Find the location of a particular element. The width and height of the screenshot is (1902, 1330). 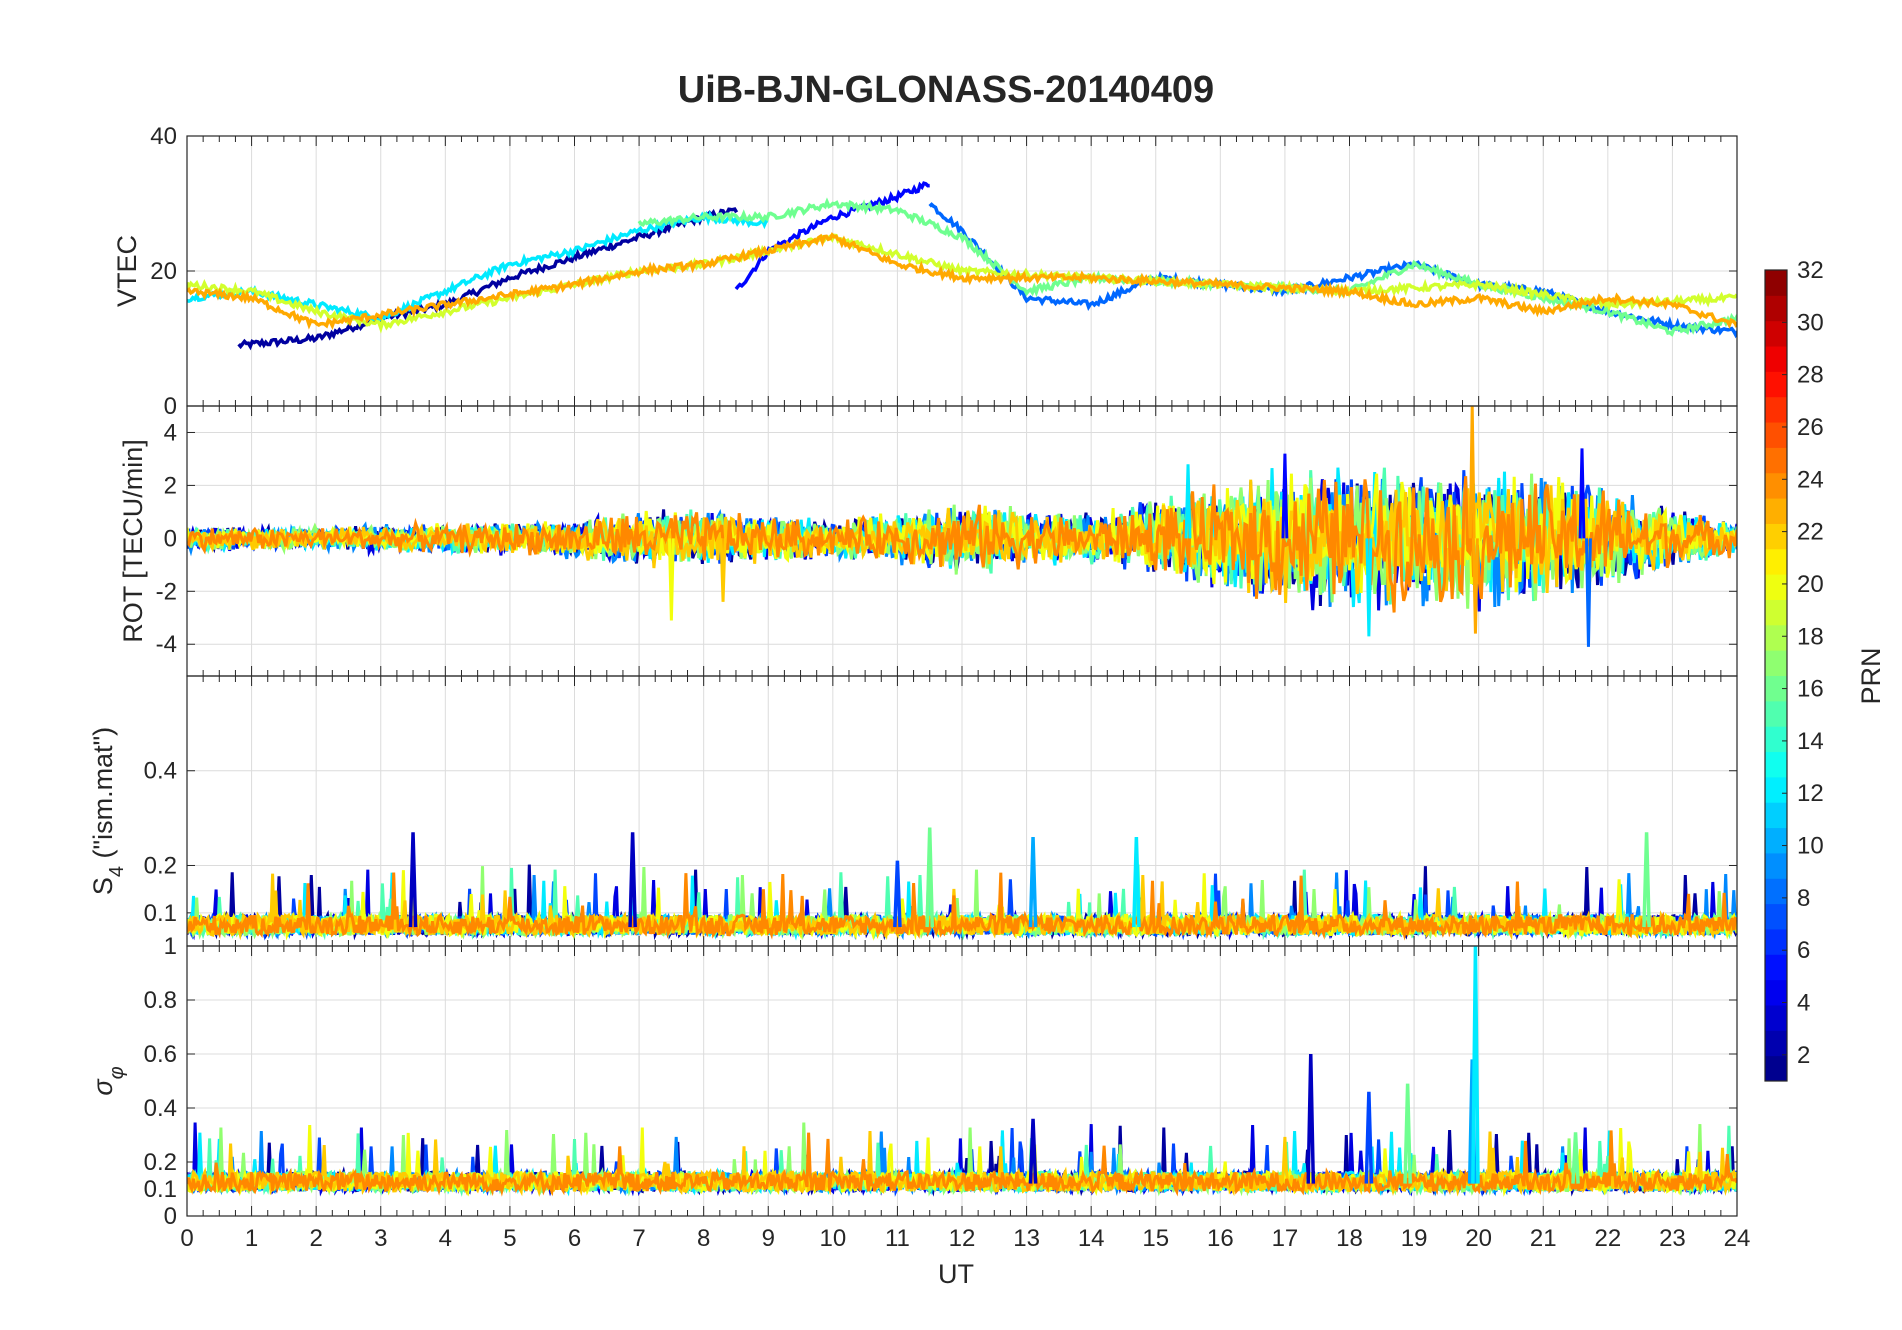

x-tick-label: 3 is located at coordinates (380, 1238).